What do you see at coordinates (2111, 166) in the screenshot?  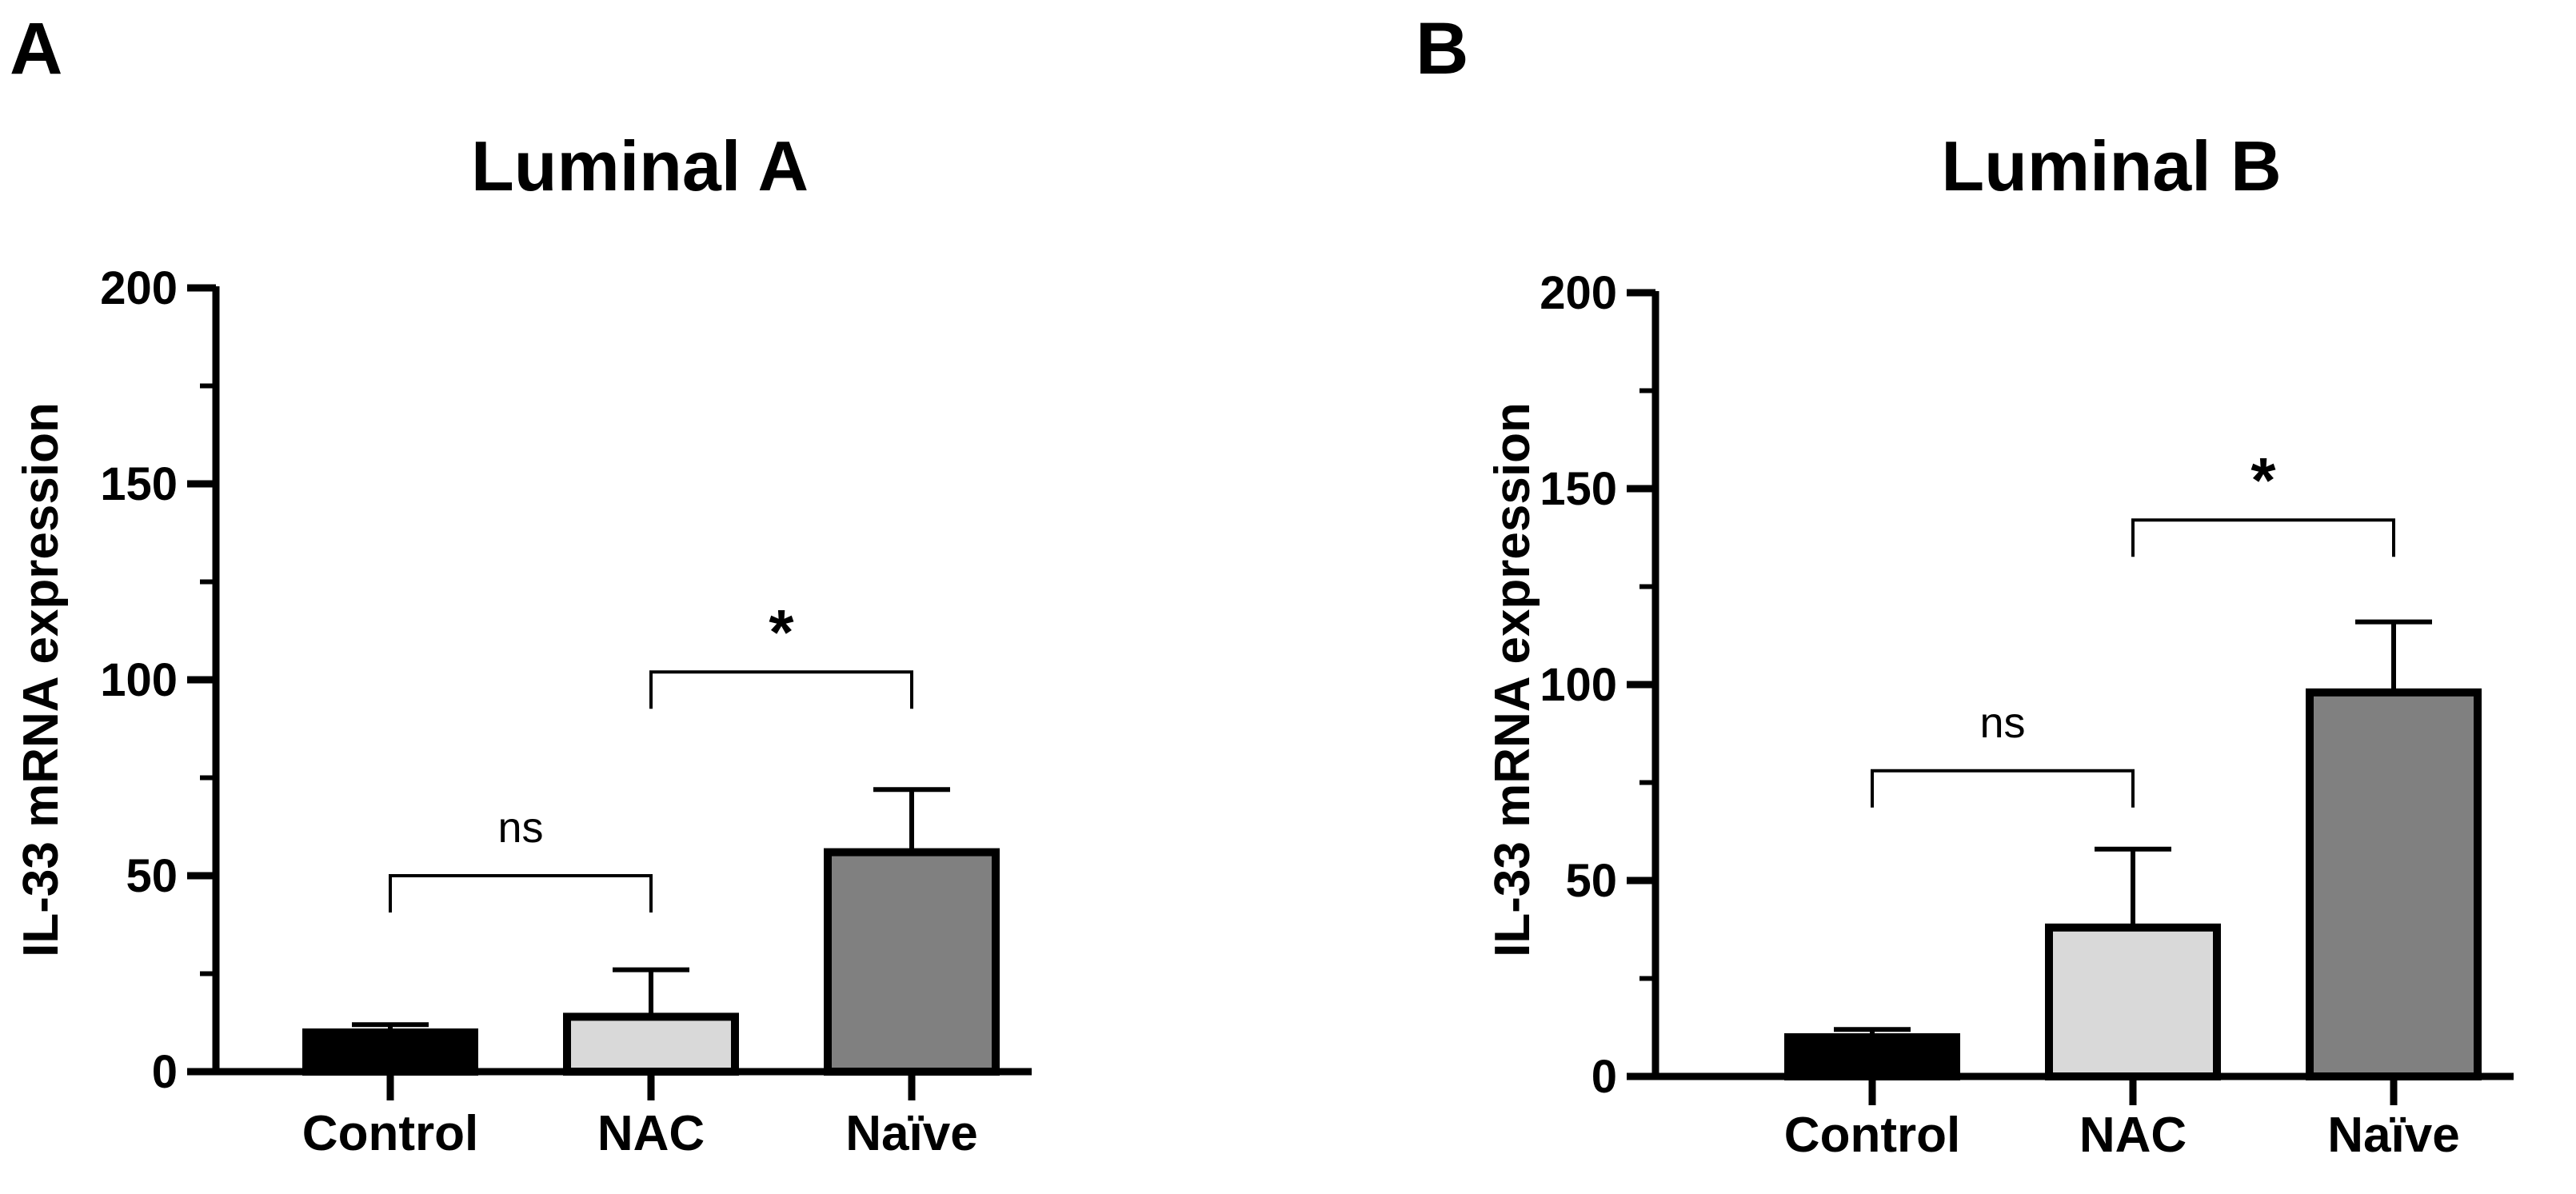 I see `chart-title: Luminal B` at bounding box center [2111, 166].